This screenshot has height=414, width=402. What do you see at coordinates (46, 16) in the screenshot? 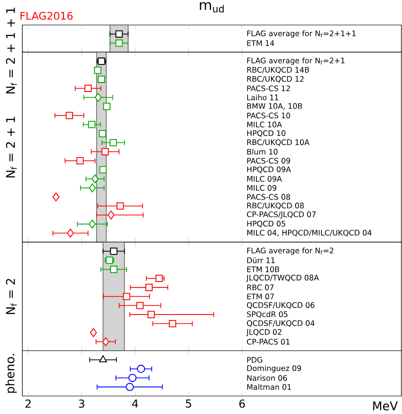
I see `text: FLAG2016` at bounding box center [46, 16].